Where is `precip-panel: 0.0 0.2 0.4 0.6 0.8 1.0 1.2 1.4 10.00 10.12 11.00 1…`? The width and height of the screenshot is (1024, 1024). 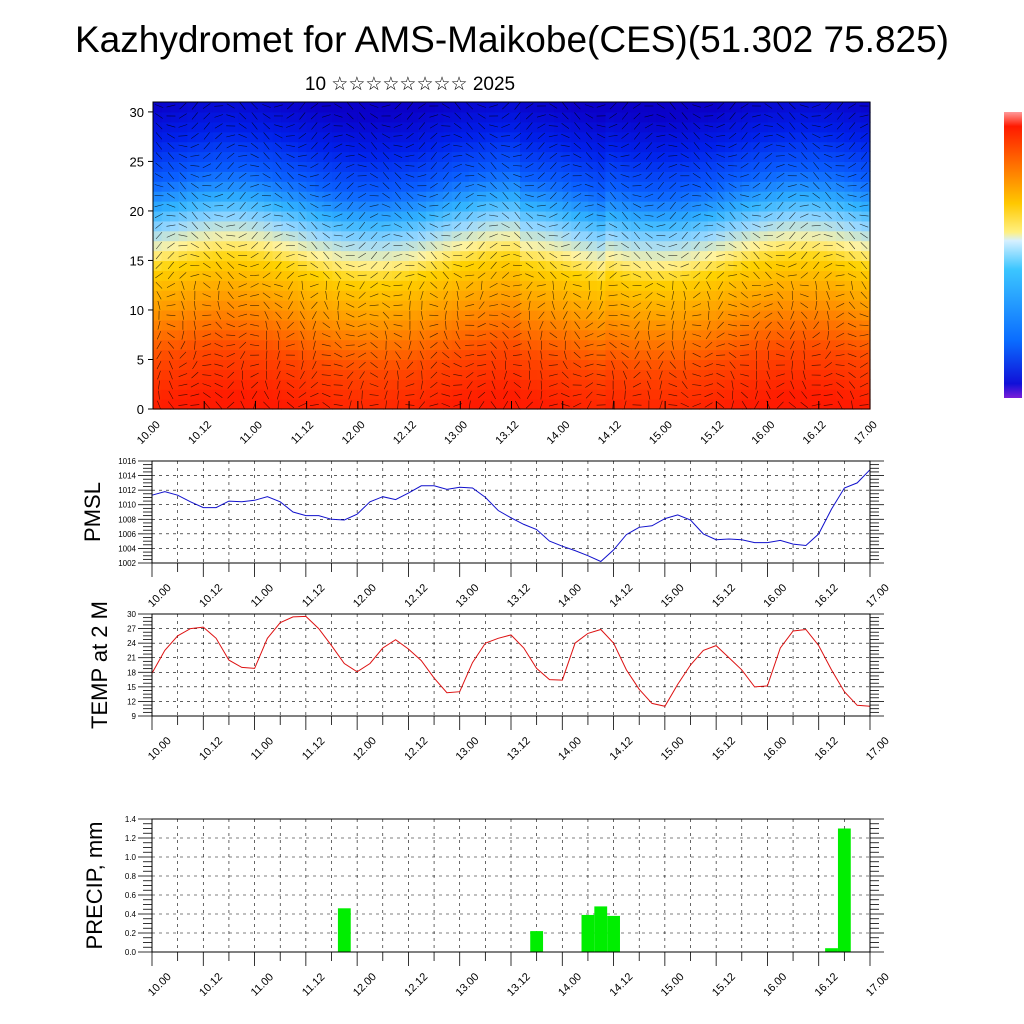 precip-panel: 0.0 0.2 0.4 0.6 0.8 1.0 1.2 1.4 10.00 10.12 11.00 1… is located at coordinates (487, 907).